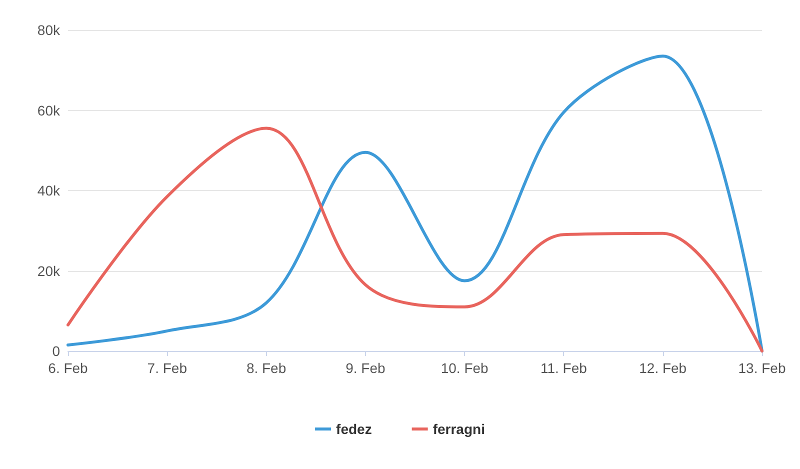  Describe the element at coordinates (49, 190) in the screenshot. I see `y-tick-label: 40k` at that location.